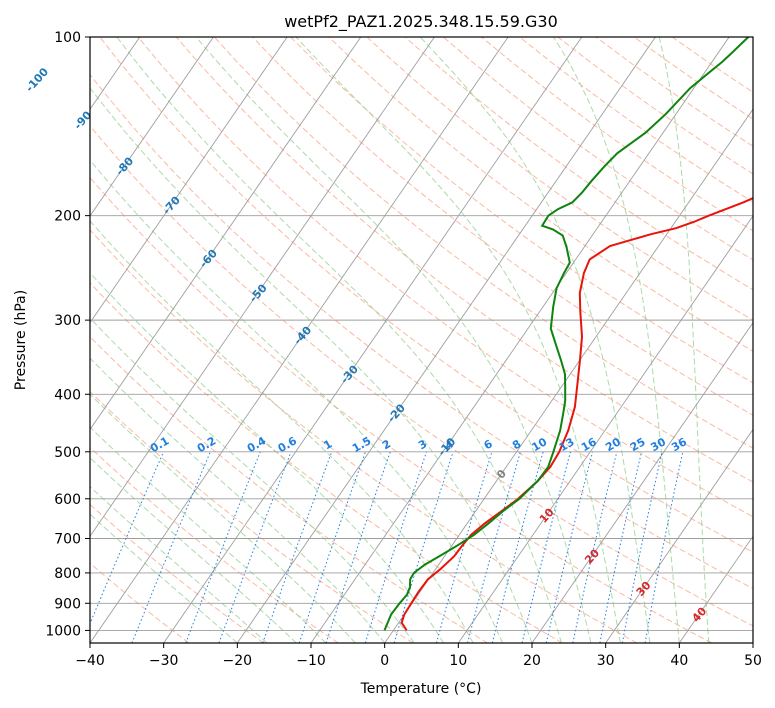 This screenshot has height=708, width=775. What do you see at coordinates (532, 661) in the screenshot?
I see `x-tick-label: 20` at bounding box center [532, 661].